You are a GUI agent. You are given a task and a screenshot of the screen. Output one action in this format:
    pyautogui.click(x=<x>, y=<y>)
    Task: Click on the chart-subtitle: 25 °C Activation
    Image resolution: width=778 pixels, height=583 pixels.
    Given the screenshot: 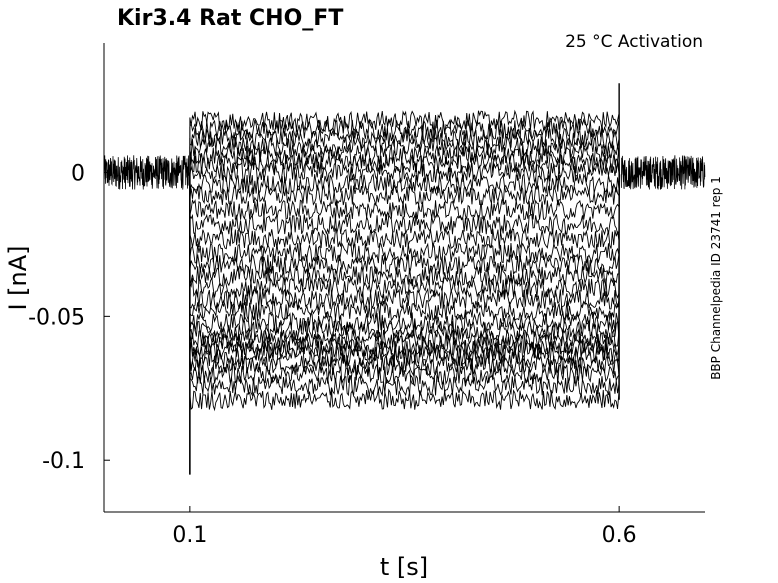 What is the action you would take?
    pyautogui.click(x=634, y=42)
    